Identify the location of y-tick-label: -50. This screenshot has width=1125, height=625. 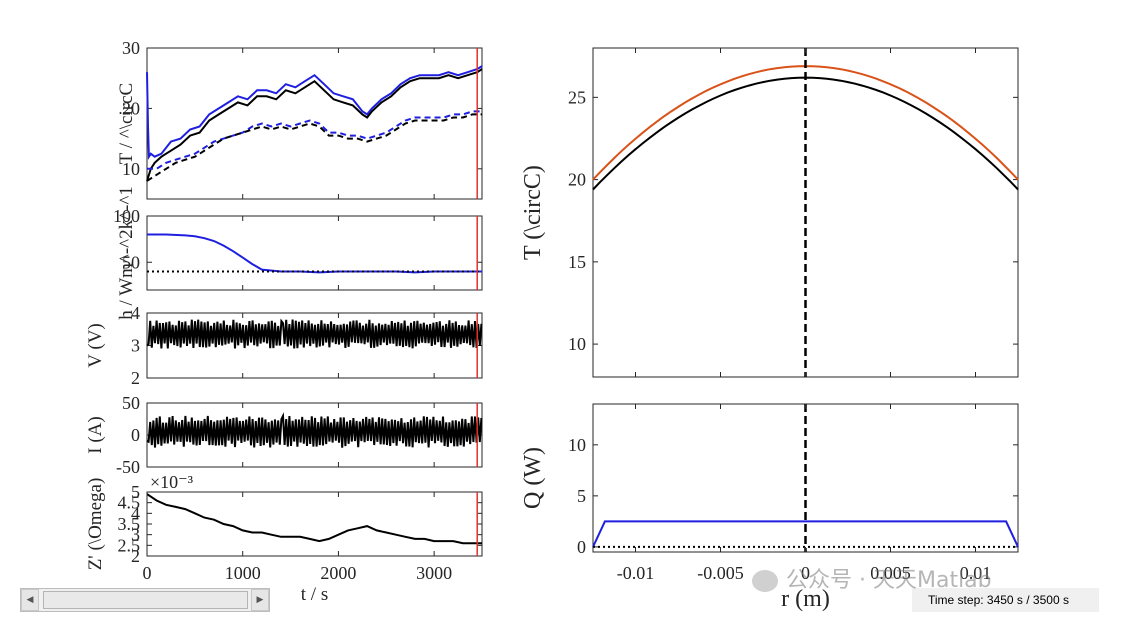
(128, 467).